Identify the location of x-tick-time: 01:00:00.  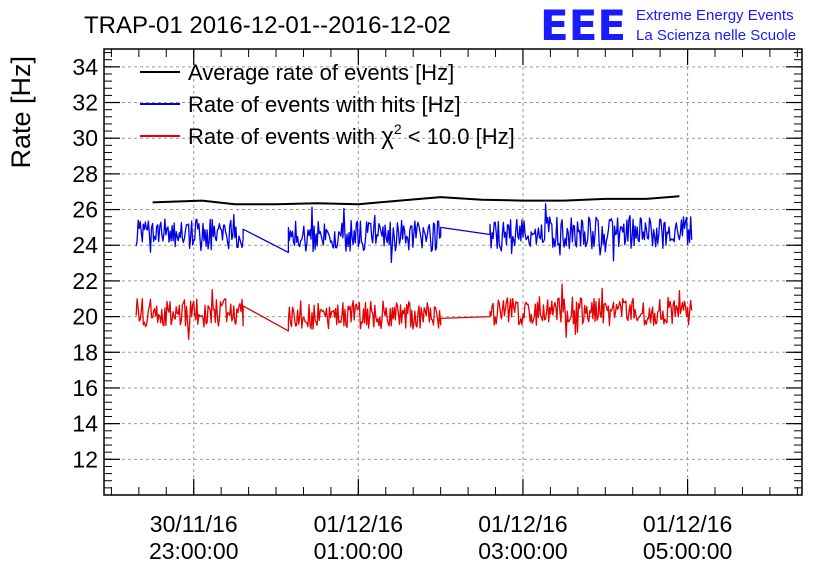
(359, 551).